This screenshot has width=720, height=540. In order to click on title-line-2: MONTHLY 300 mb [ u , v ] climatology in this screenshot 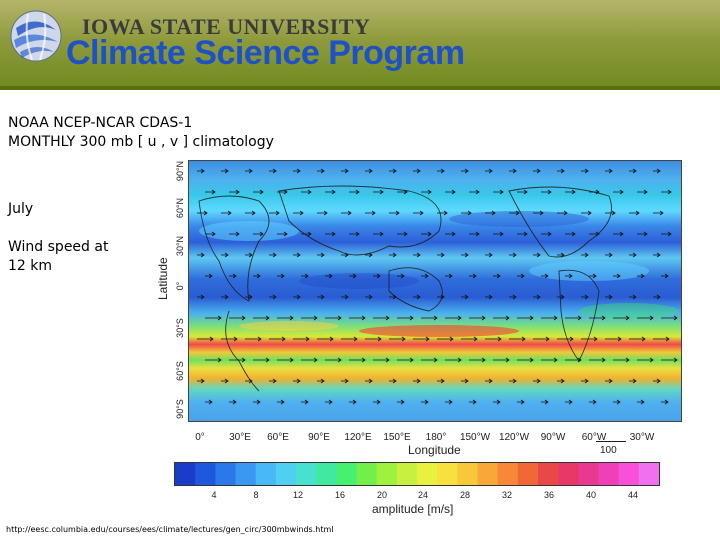, I will do `click(141, 142)`.